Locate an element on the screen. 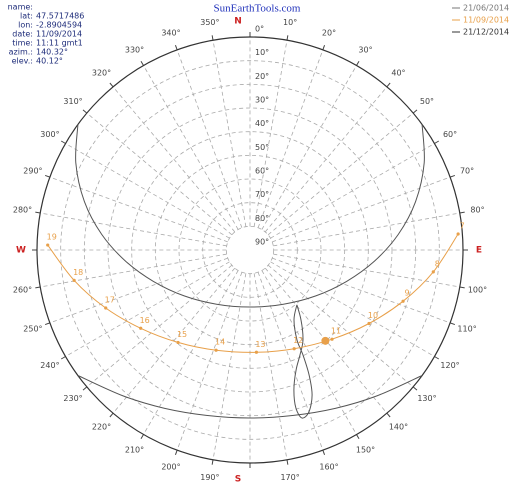  azimuth-label: 80° is located at coordinates (477, 209).